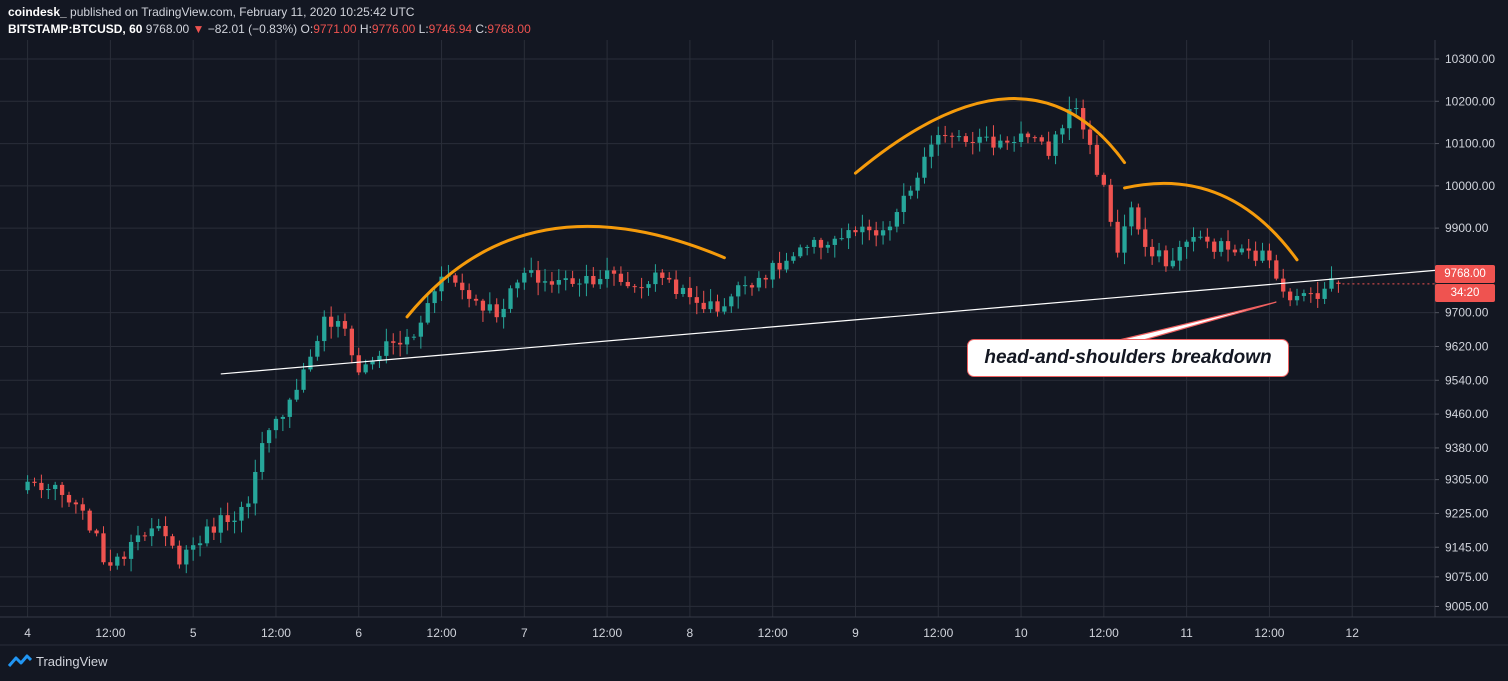  Describe the element at coordinates (1470, 101) in the screenshot. I see `y-tick-label: 10200.00` at that location.